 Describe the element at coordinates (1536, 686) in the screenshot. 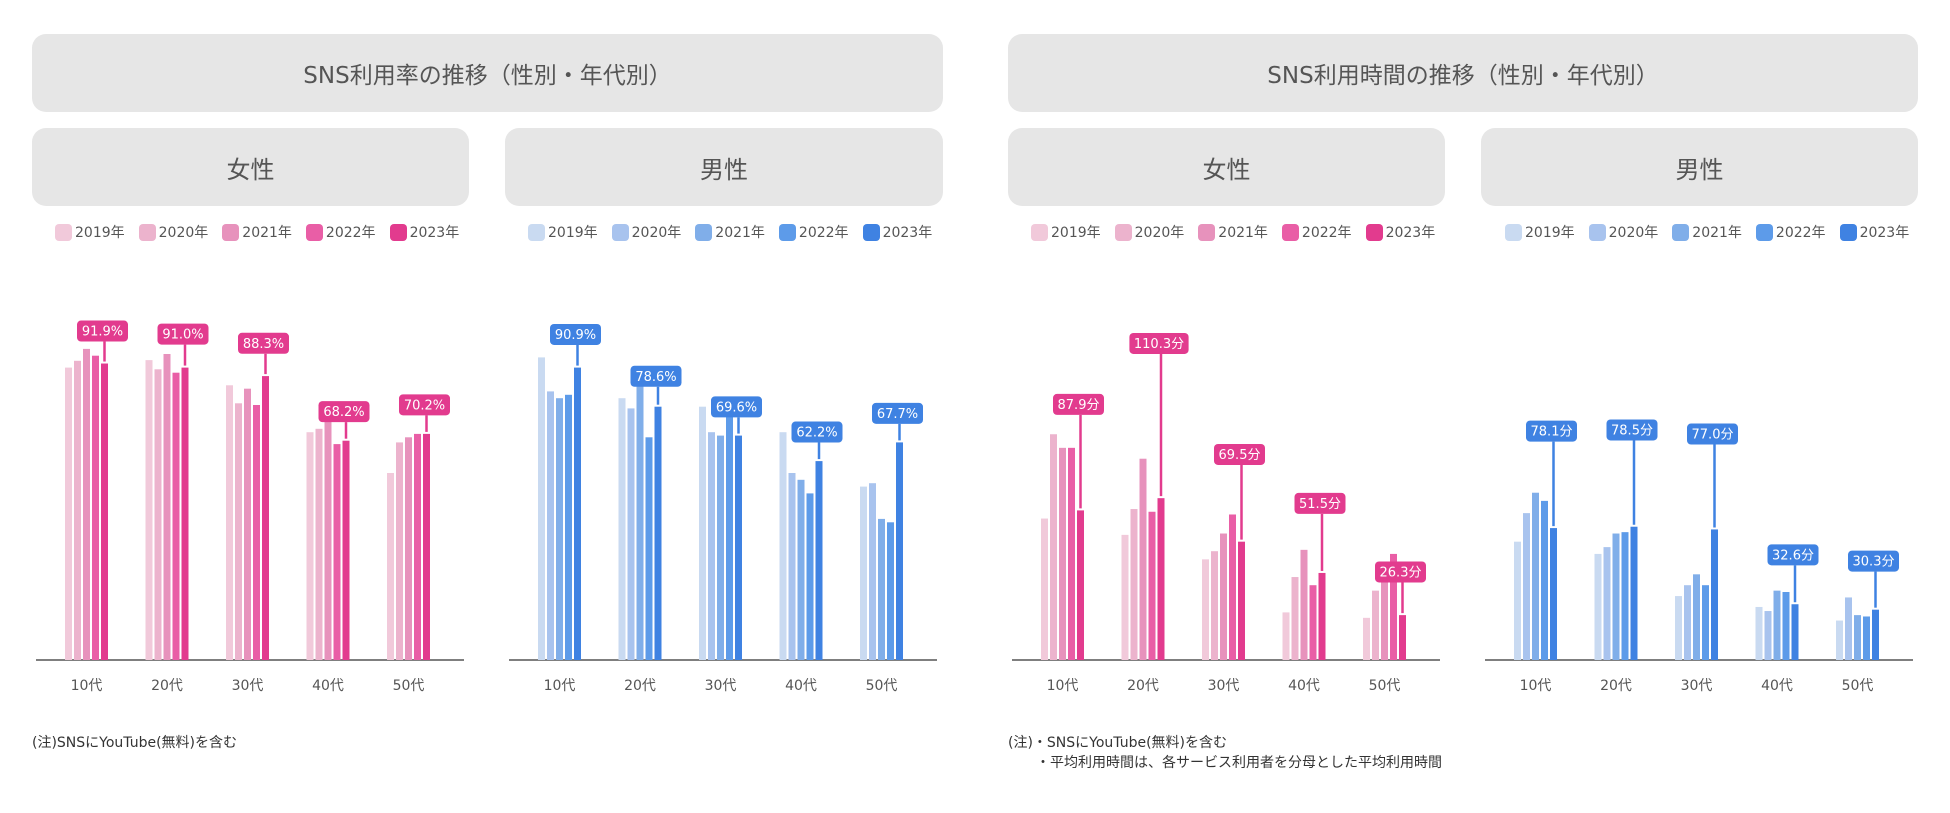

I see `x-tick-label: 10代` at that location.